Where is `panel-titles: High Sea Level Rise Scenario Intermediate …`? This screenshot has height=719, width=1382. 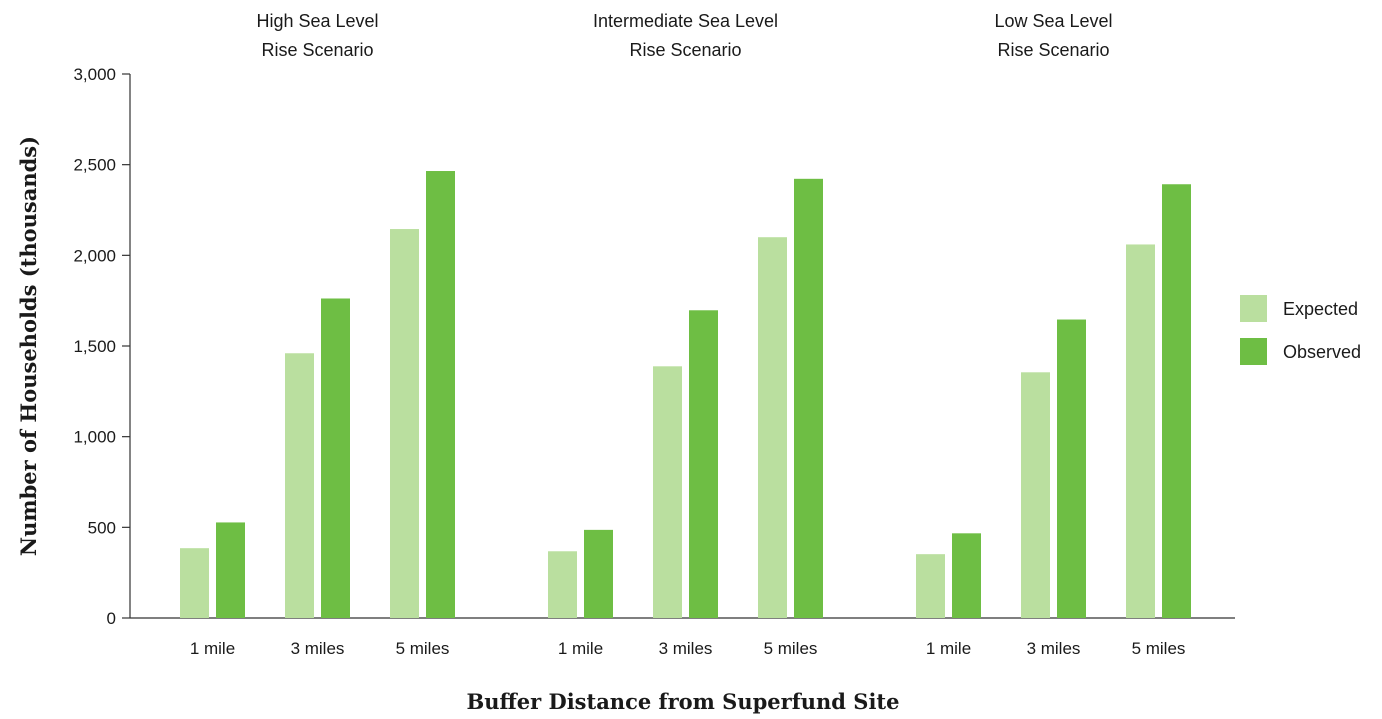
panel-titles: High Sea Level Rise Scenario Intermediate … is located at coordinates (684, 35).